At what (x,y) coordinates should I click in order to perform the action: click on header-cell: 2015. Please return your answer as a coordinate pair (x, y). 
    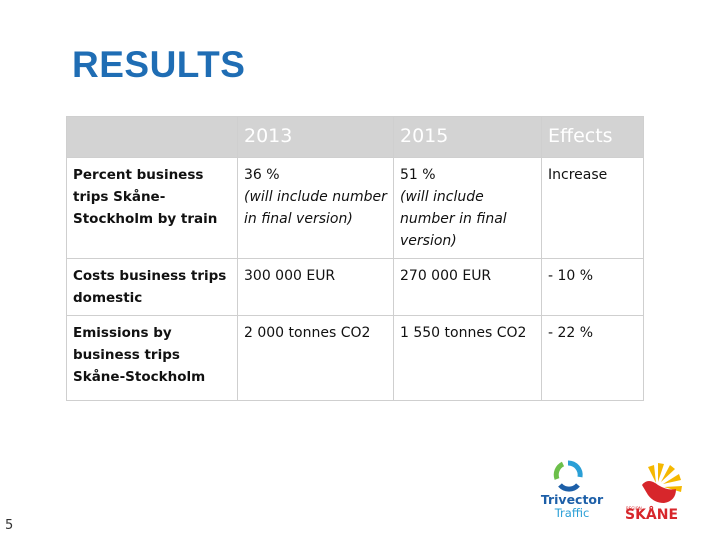
    Looking at the image, I should click on (467, 137).